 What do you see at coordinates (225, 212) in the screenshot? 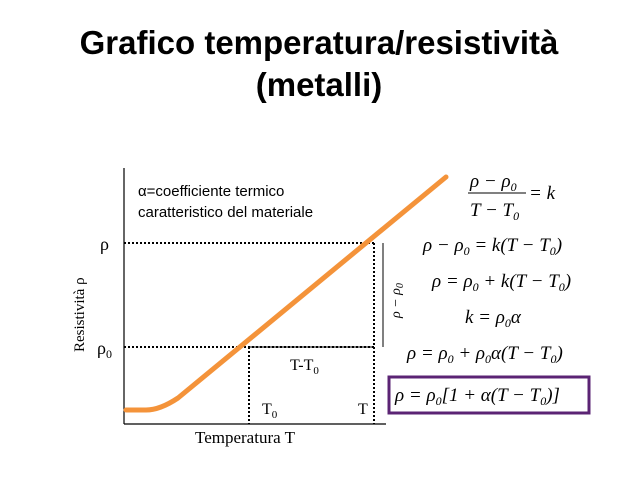
I see `alpha-note-line-2: caratteristico del materiale` at bounding box center [225, 212].